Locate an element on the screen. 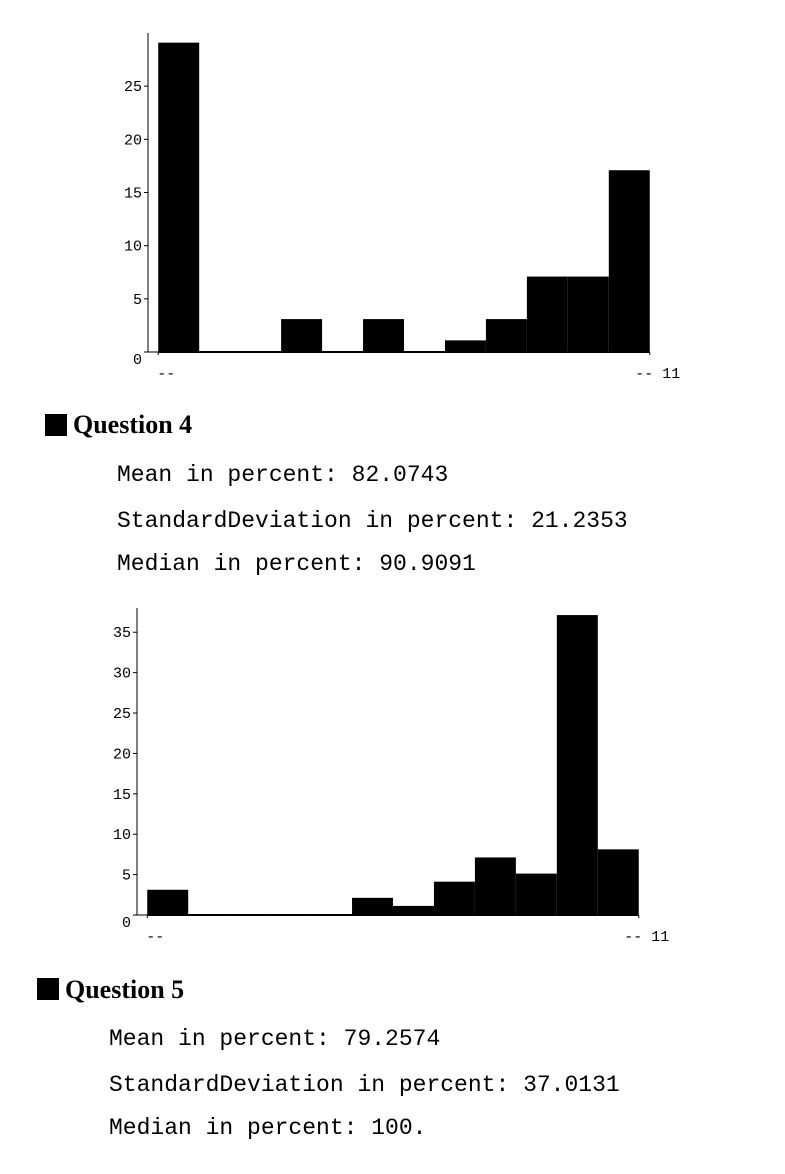 The image size is (785, 1174). section-title: Question 4 is located at coordinates (133, 424).